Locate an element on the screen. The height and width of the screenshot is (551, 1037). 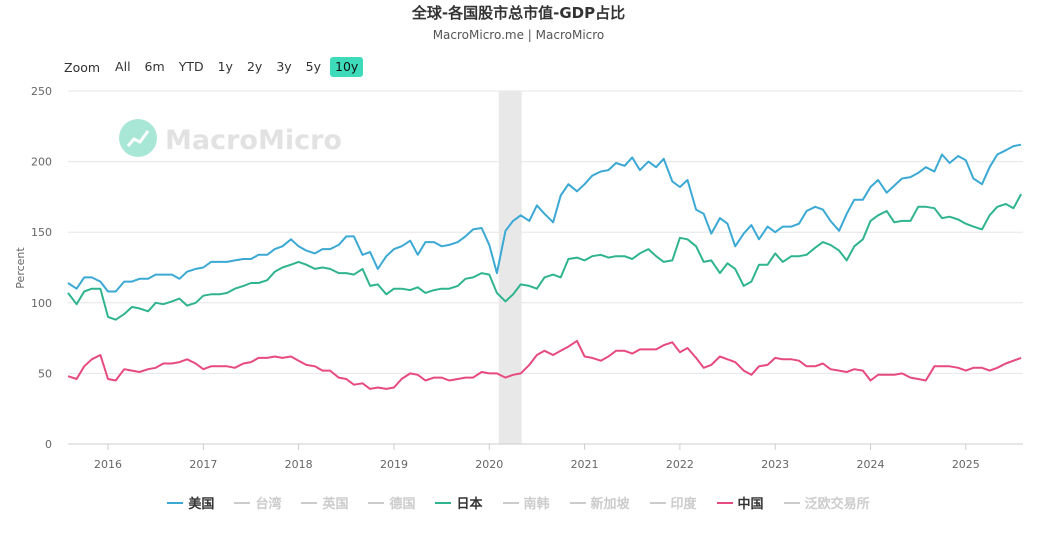
zoom-bar: Zoom All 6m YTD 1y 2y 3y 5y 10y is located at coordinates (215, 67).